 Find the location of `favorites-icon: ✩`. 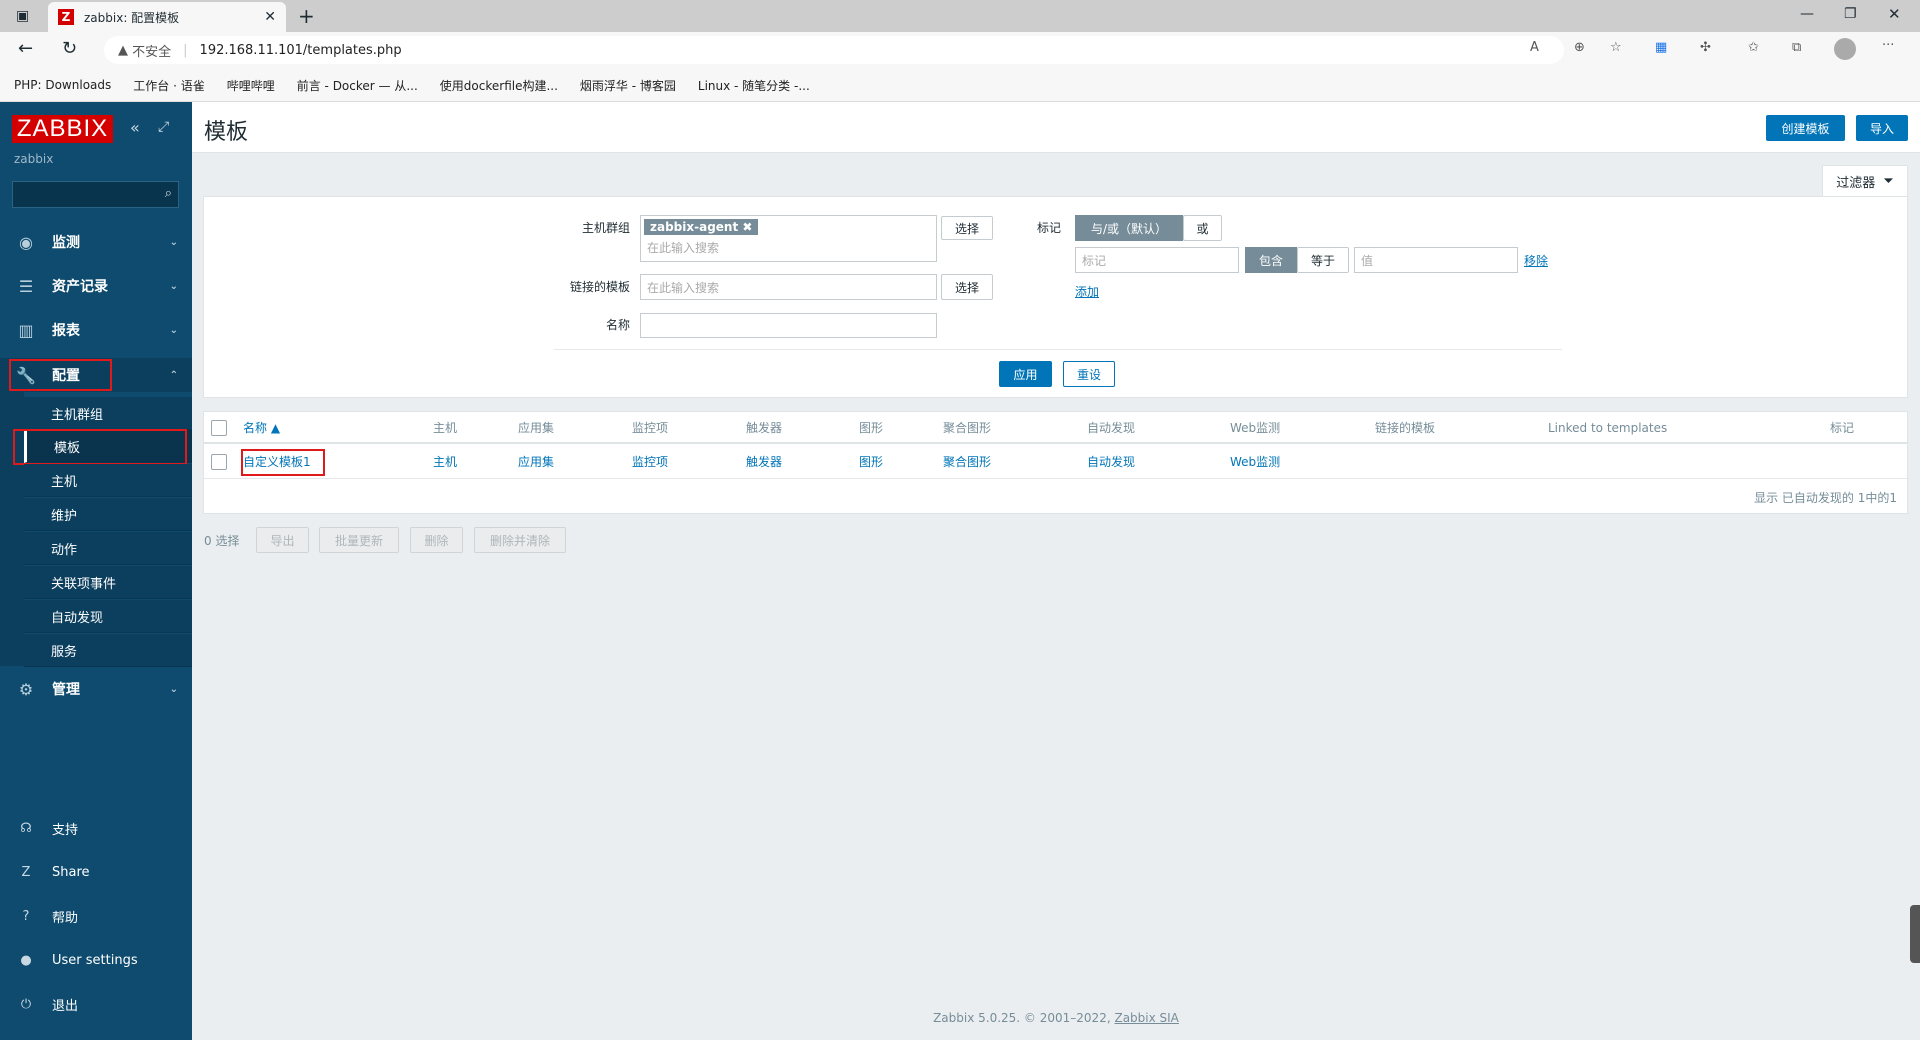

favorites-icon: ✩ is located at coordinates (1753, 47).